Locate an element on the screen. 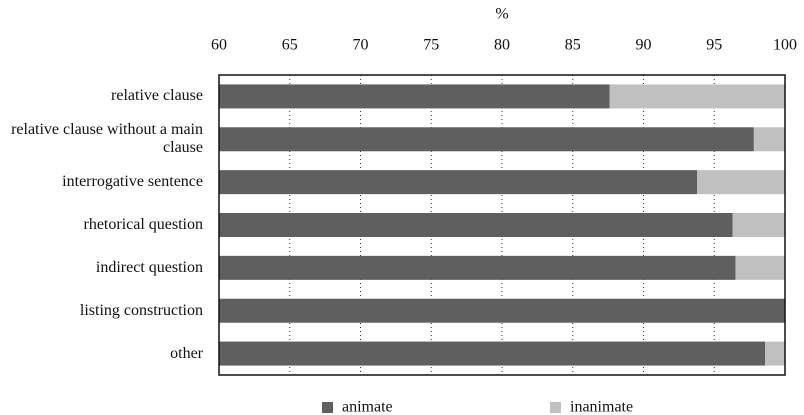  y-tick-label: listing construction is located at coordinates (141, 310).